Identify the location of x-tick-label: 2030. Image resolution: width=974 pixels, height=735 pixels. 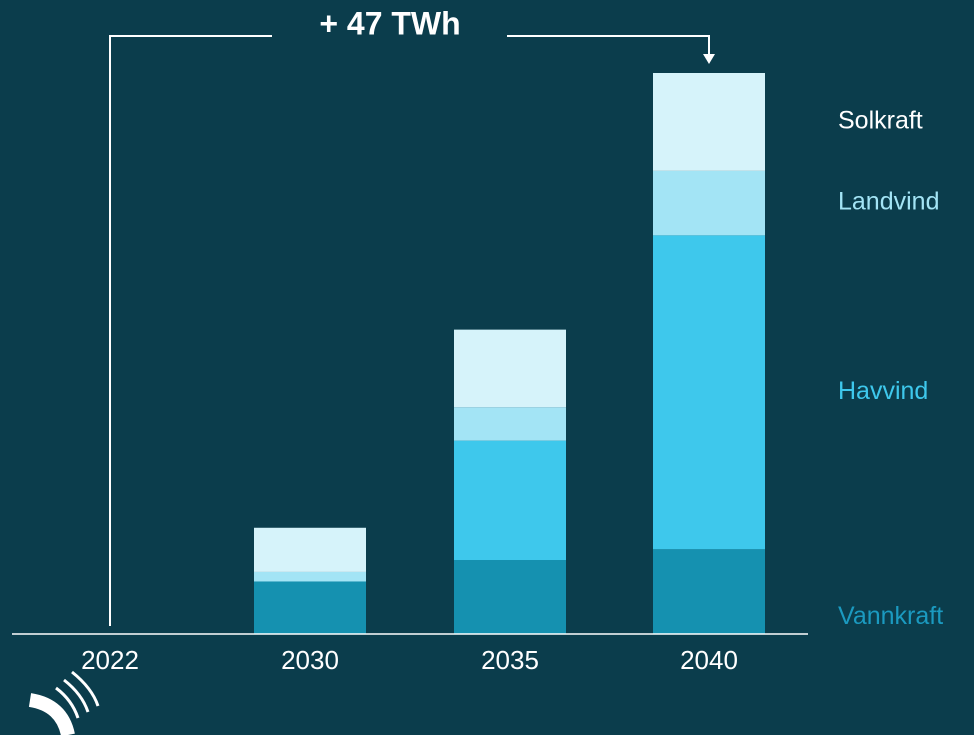
(310, 660).